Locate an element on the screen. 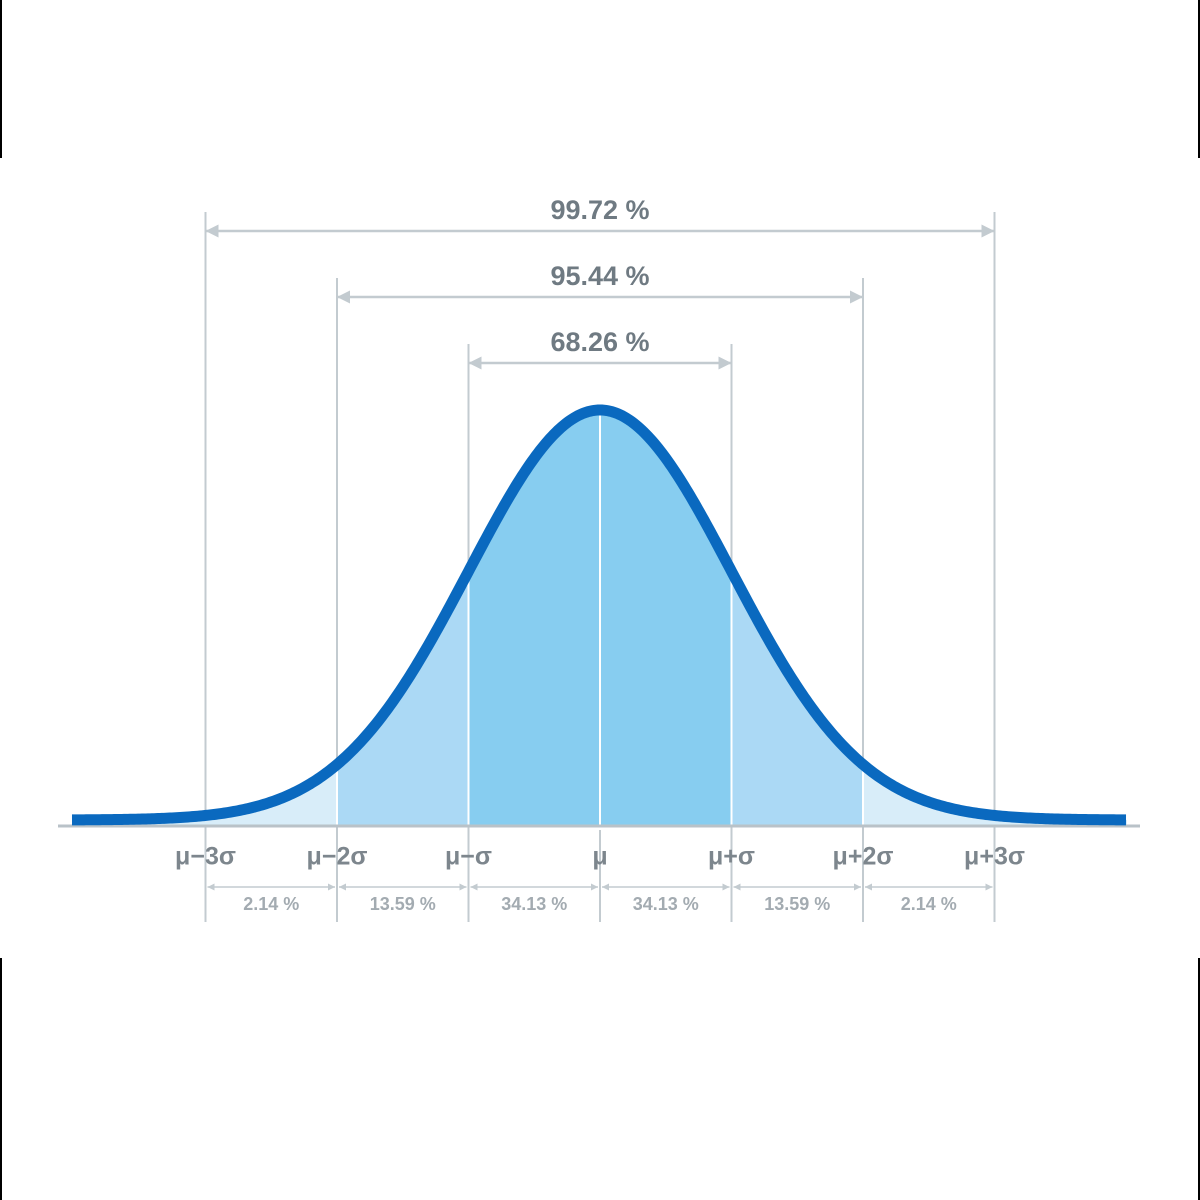 Image resolution: width=1200 pixels, height=1200 pixels. axis-label: μ−2σ is located at coordinates (337, 857).